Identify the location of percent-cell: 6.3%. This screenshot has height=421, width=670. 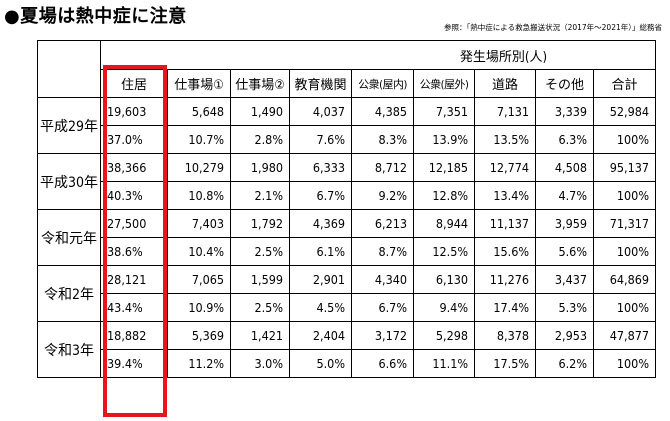
(565, 139).